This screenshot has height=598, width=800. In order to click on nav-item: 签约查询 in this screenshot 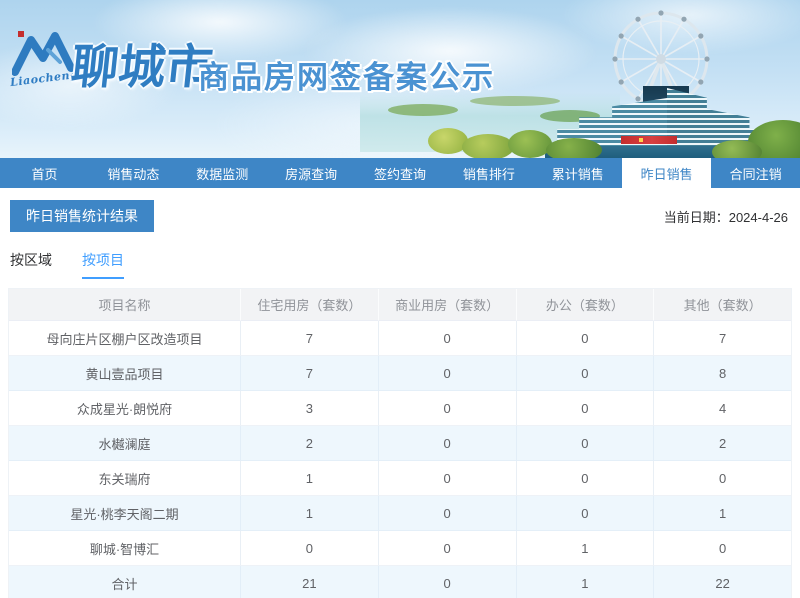, I will do `click(400, 174)`.